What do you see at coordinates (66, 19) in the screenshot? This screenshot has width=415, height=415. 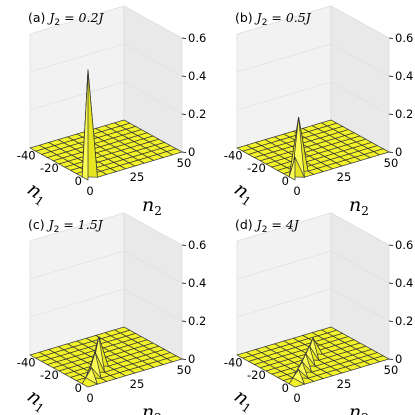 I see `panel-title: (a) J2 = 0.2J` at bounding box center [66, 19].